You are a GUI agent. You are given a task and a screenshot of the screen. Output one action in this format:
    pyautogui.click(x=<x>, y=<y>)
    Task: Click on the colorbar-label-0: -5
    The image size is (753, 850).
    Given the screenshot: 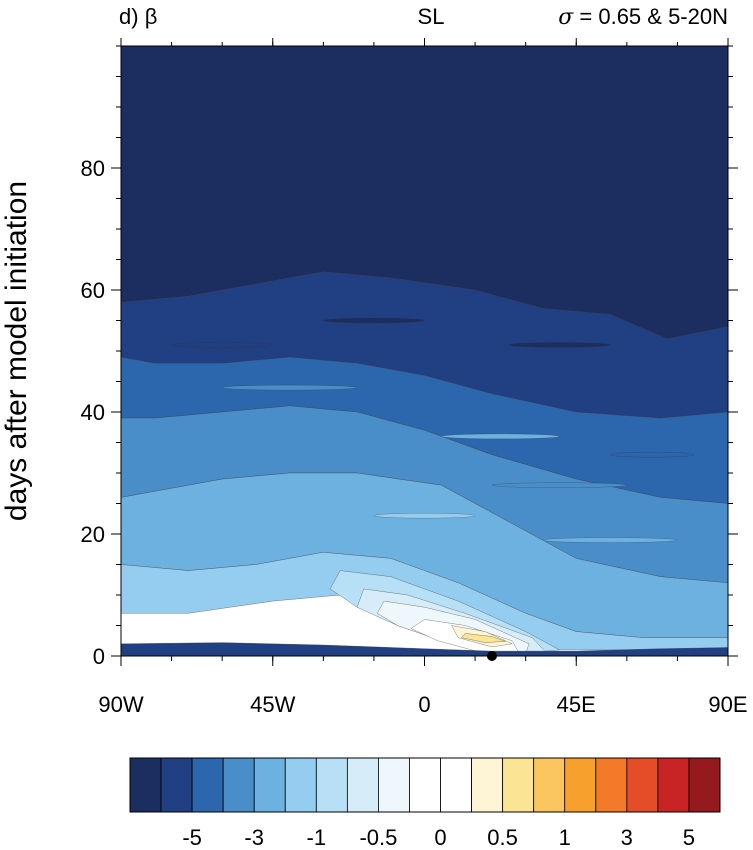 What is the action you would take?
    pyautogui.click(x=192, y=837)
    